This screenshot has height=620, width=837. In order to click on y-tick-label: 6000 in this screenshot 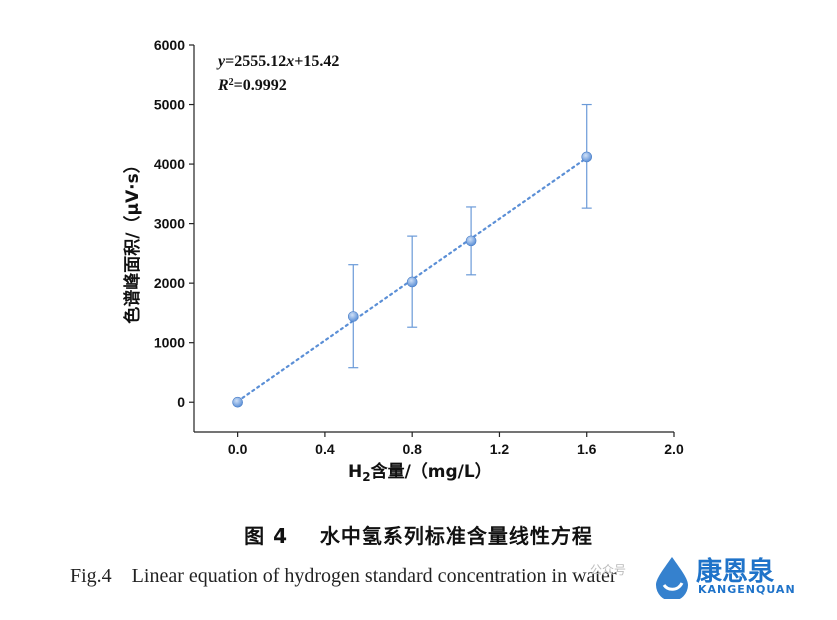, I will do `click(169, 45)`.